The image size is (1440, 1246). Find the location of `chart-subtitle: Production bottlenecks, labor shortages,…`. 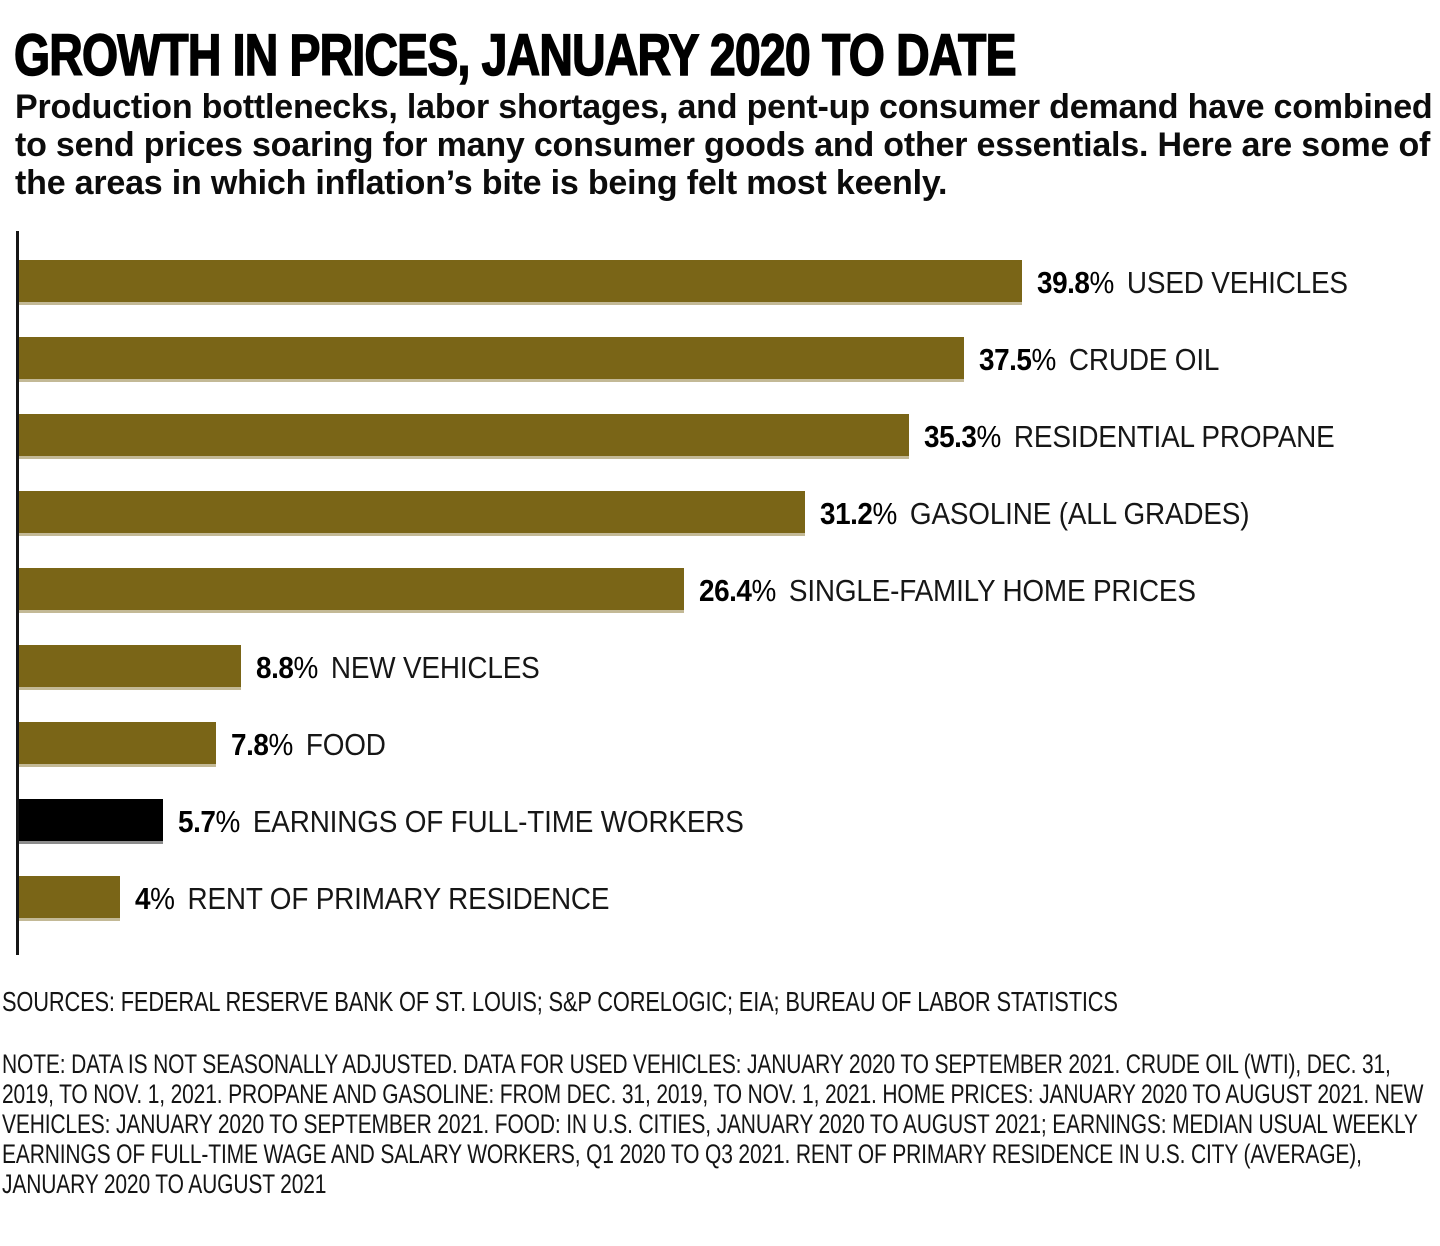

chart-subtitle: Production bottlenecks, labor shortages,… is located at coordinates (724, 145).